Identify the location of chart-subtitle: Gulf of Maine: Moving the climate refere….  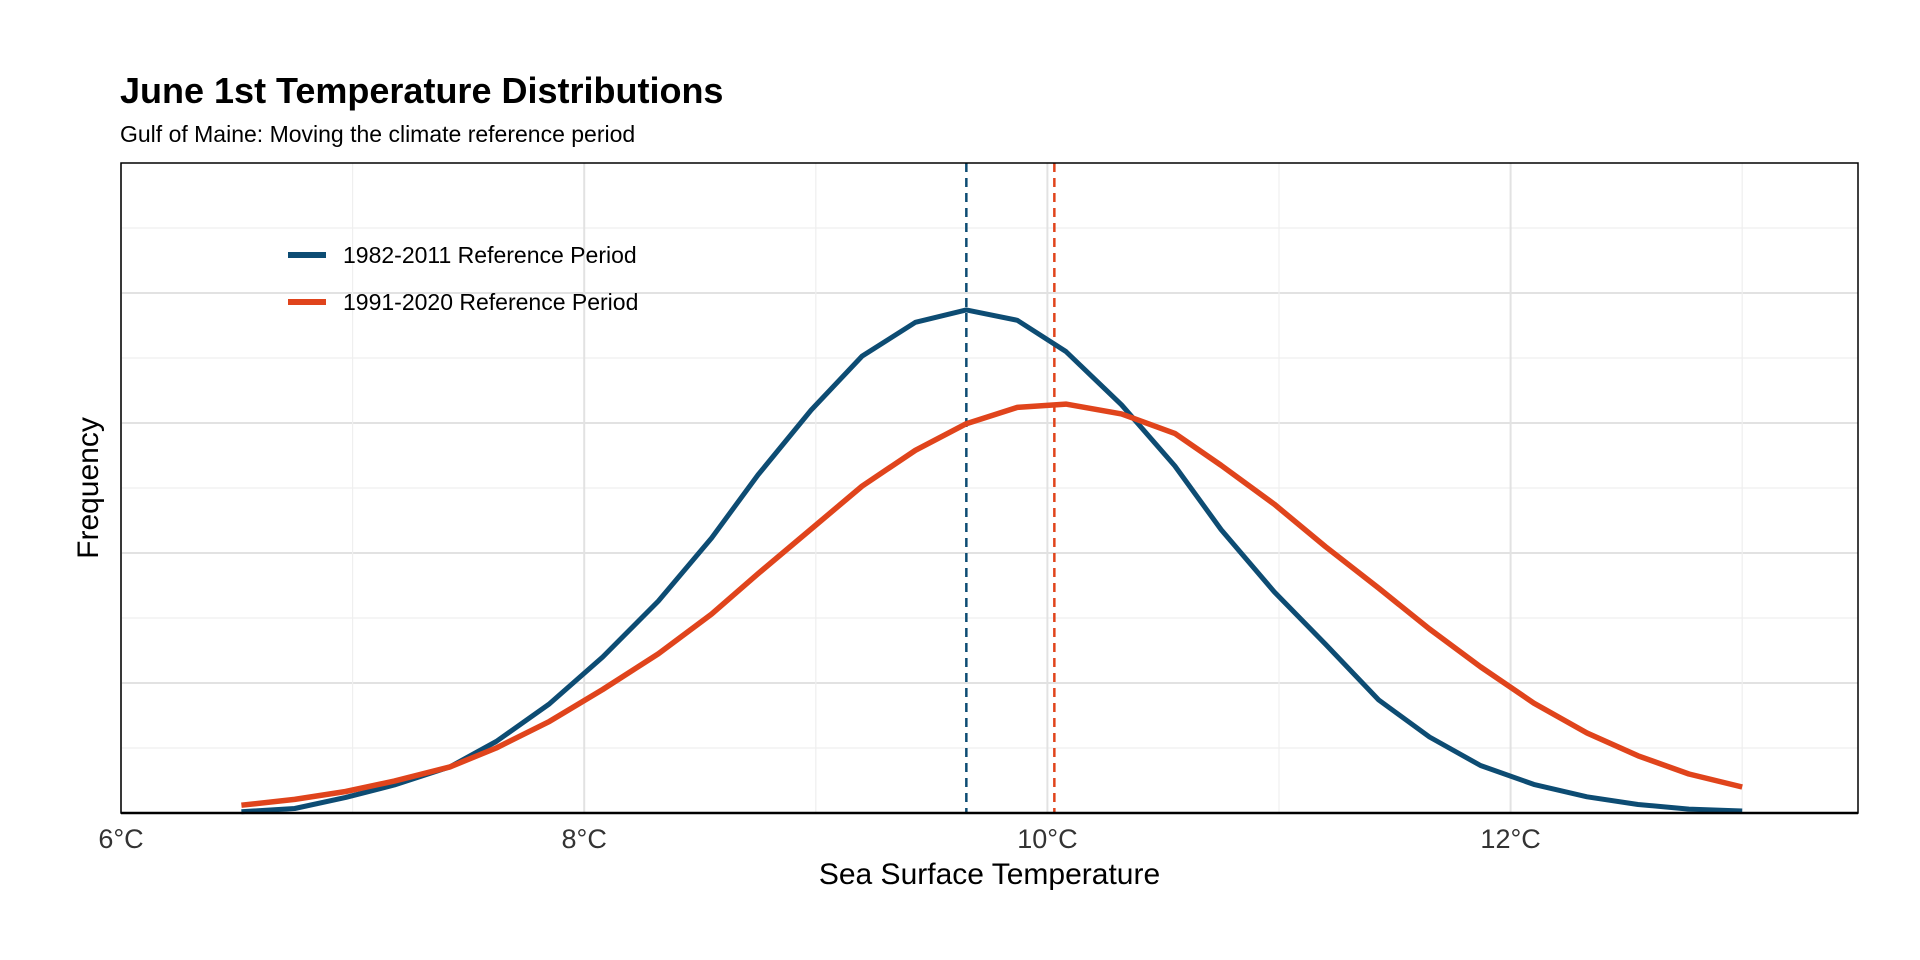
(378, 134).